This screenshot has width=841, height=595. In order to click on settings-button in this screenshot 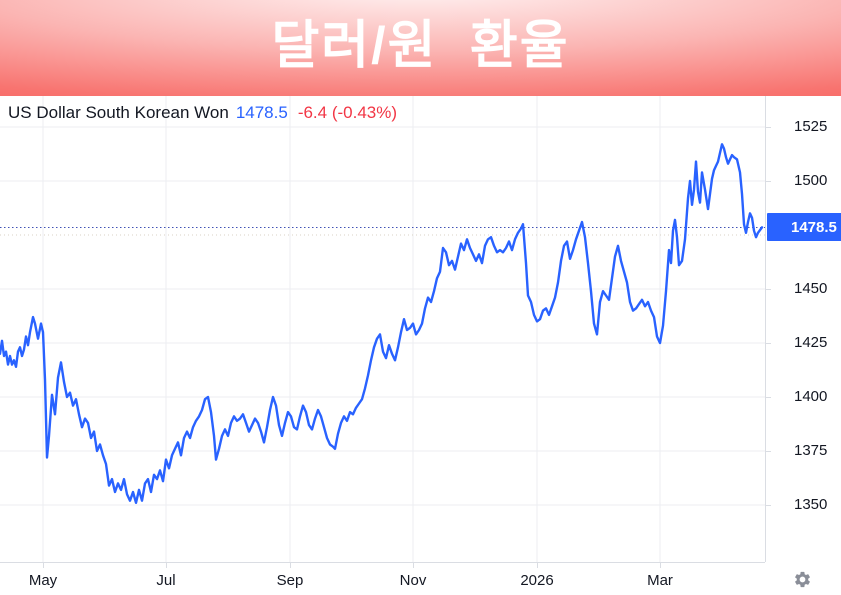, I will do `click(802, 579)`.